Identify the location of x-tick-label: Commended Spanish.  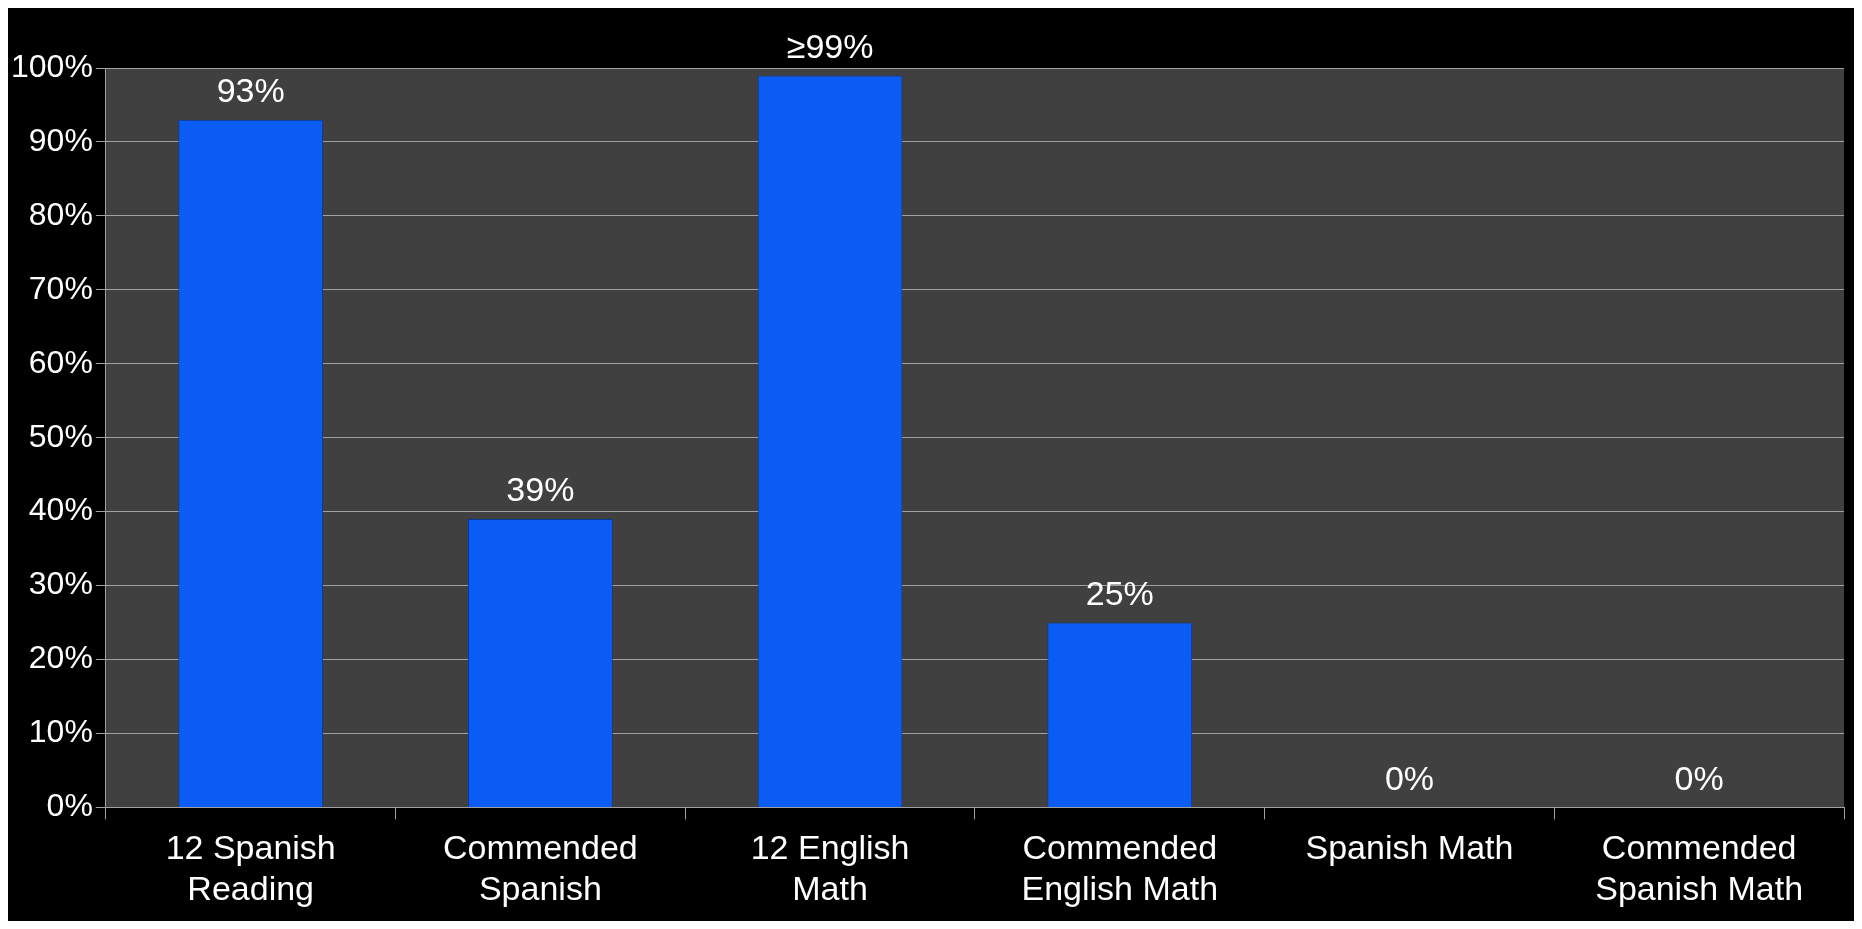
(540, 867).